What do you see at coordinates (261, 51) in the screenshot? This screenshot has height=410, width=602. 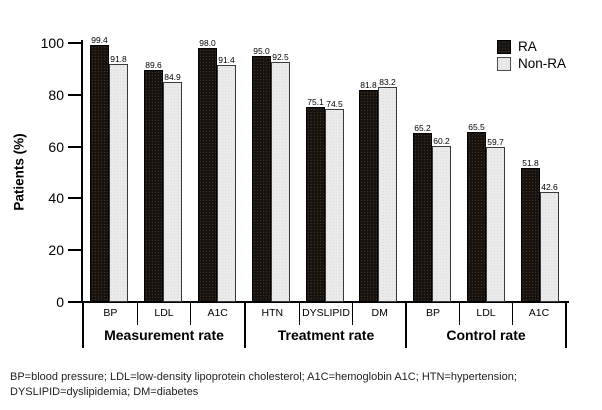 I see `bar-value-label: 95.0` at bounding box center [261, 51].